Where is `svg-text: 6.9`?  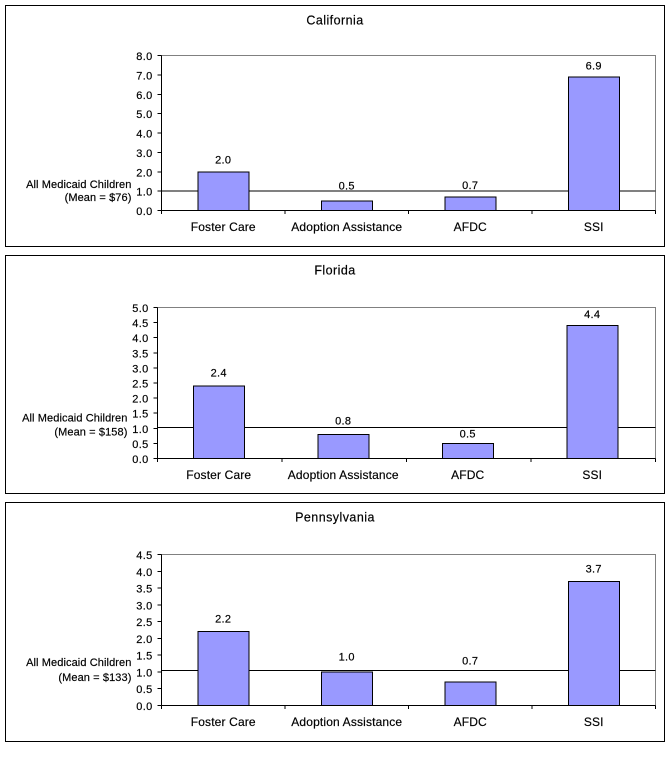 svg-text: 6.9 is located at coordinates (594, 67).